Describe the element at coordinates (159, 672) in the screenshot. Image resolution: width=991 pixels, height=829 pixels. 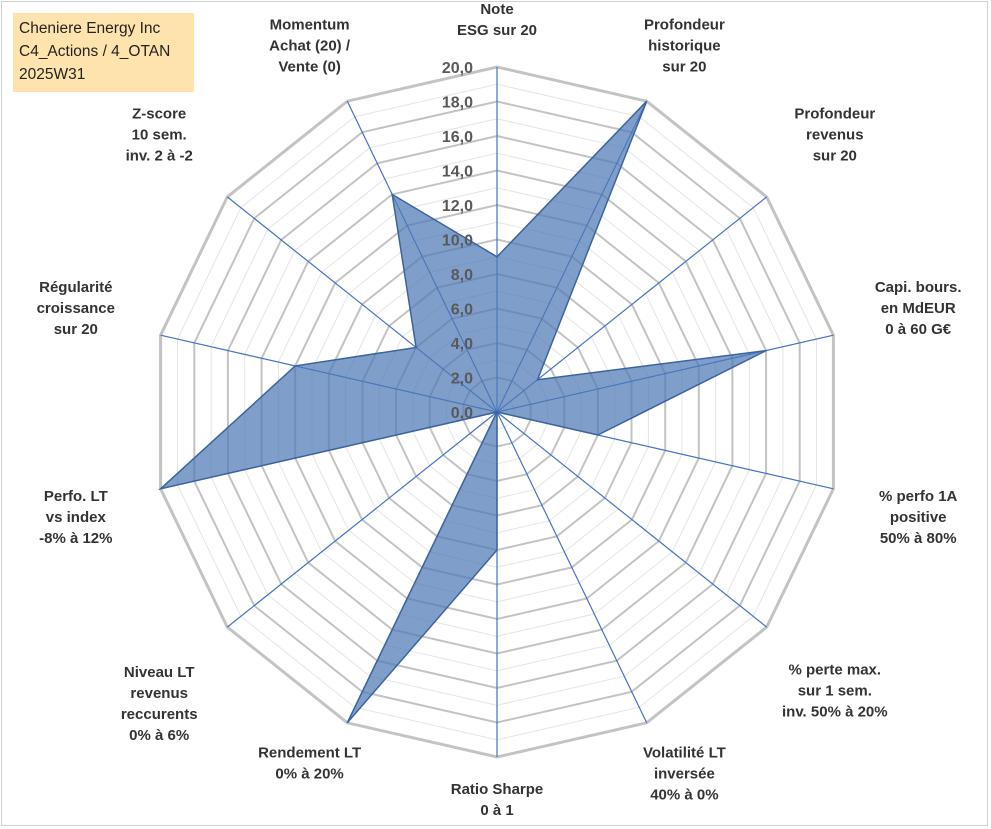
I see `category-label-line: Niveau LT` at that location.